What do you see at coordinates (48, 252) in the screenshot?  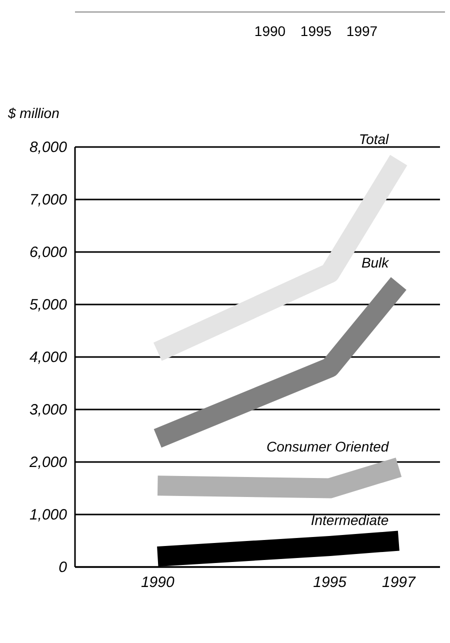 I see `y-tick-label: 6,000` at bounding box center [48, 252].